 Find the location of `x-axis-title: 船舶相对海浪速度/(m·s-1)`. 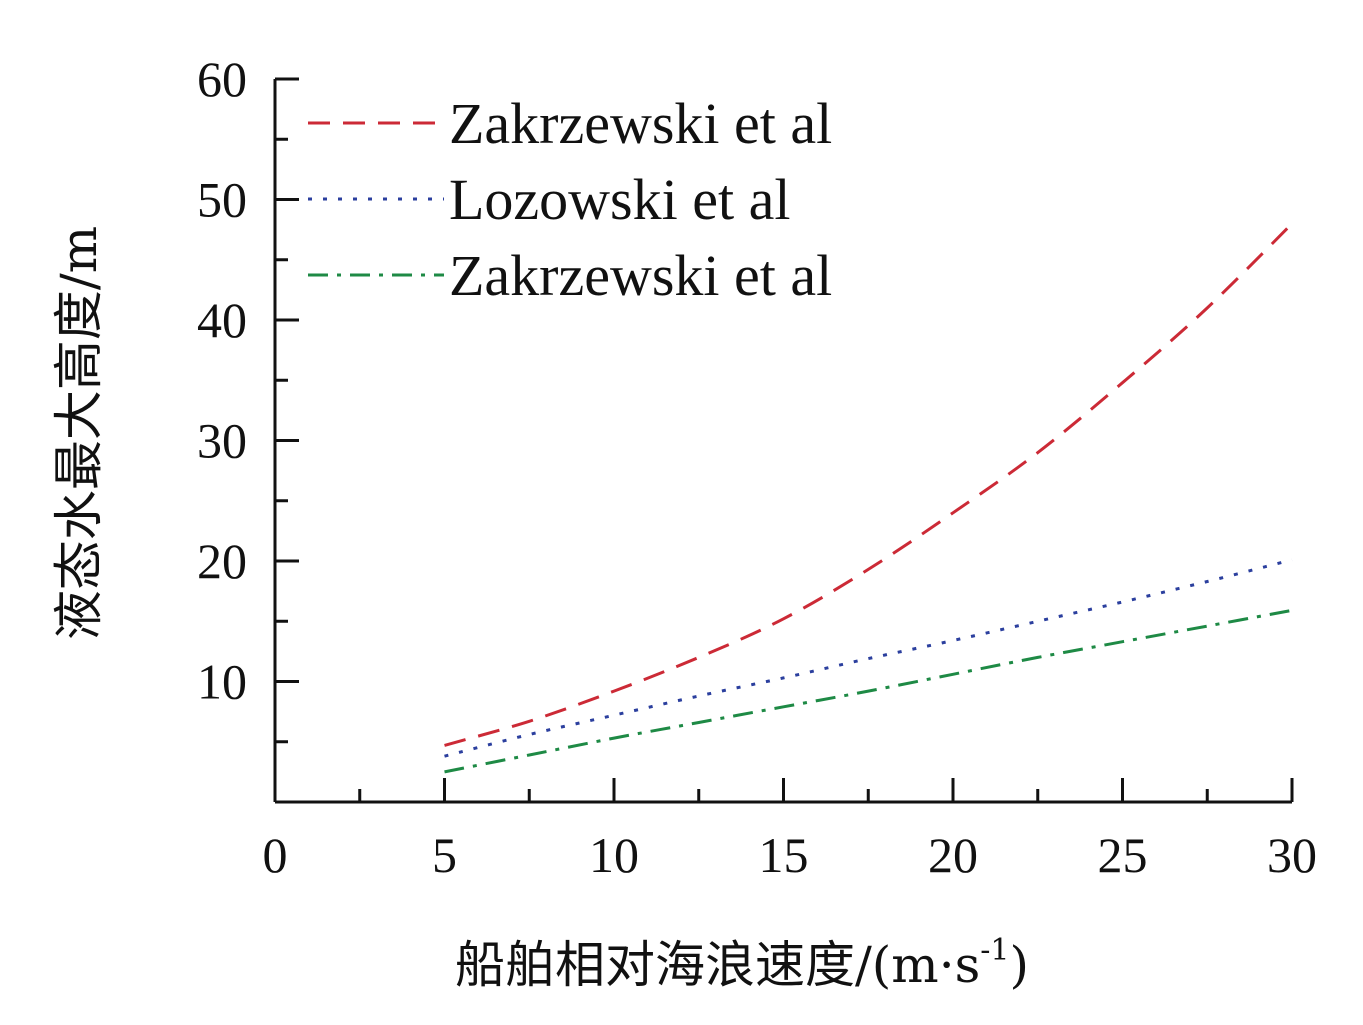

x-axis-title: 船舶相对海浪速度/(m·s-1) is located at coordinates (742, 963).